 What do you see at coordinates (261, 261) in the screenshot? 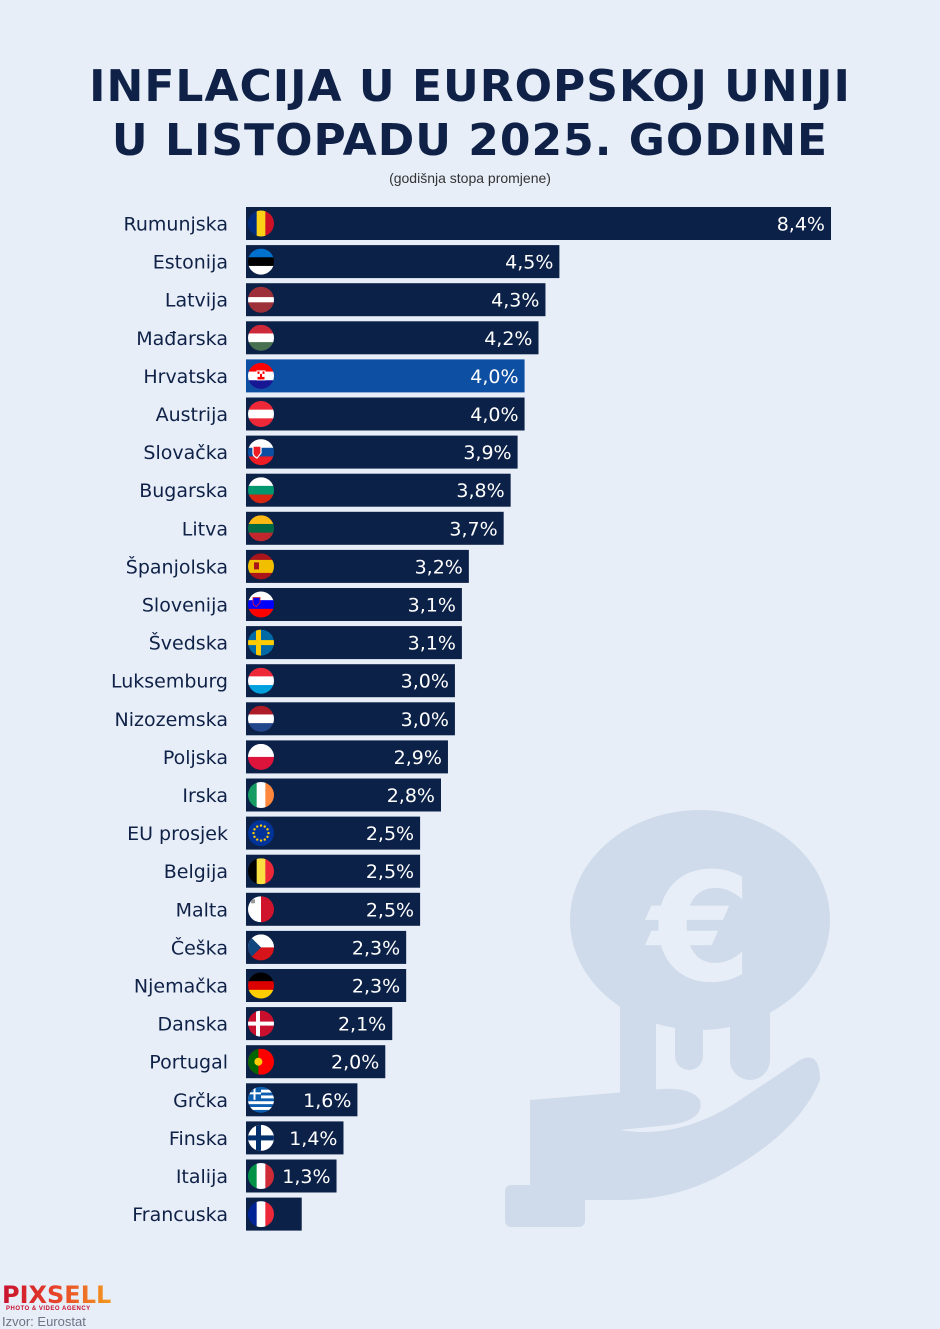
I see `flag-ee-icon` at bounding box center [261, 261].